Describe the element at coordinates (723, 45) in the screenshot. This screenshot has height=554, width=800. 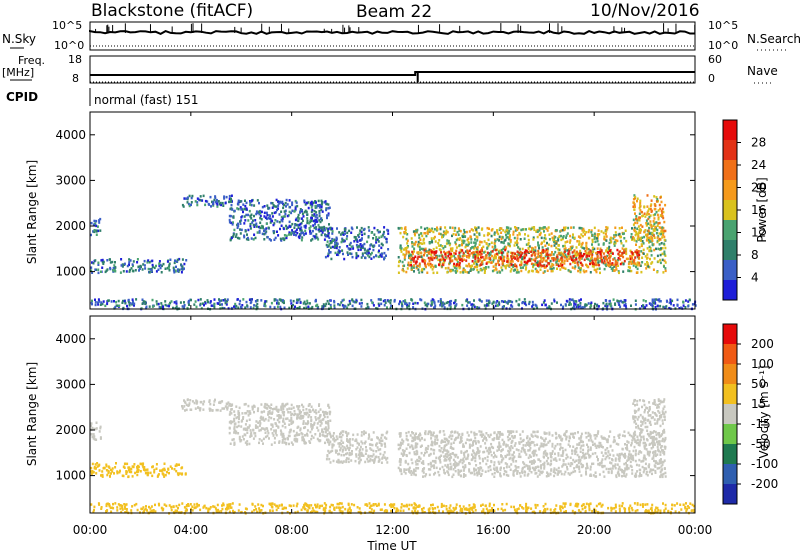
I see `search-tick-bottom: 10^0` at that location.